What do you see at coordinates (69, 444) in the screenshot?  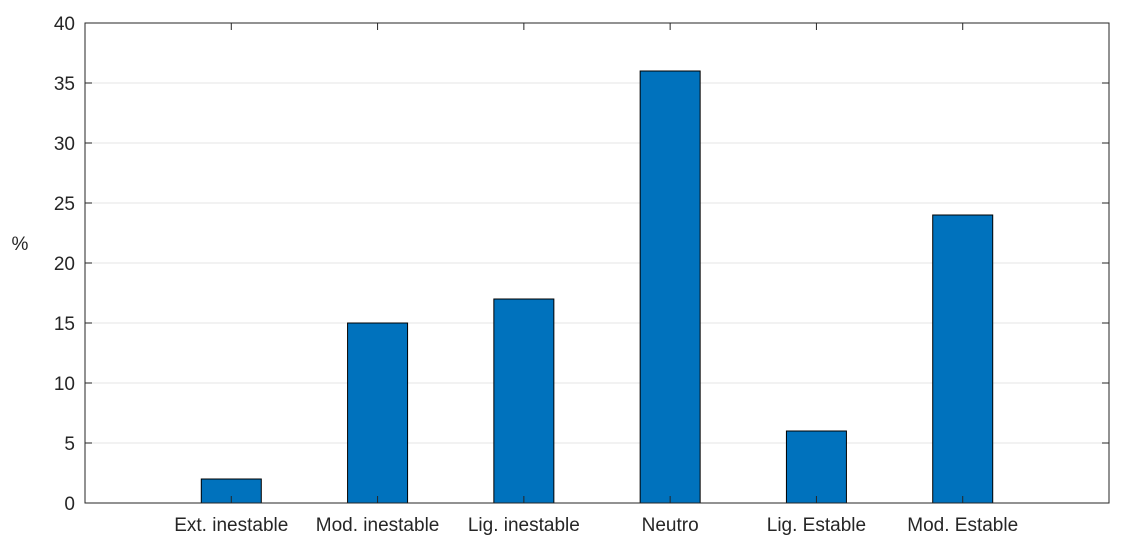 I see `y-tick-label: 5` at bounding box center [69, 444].